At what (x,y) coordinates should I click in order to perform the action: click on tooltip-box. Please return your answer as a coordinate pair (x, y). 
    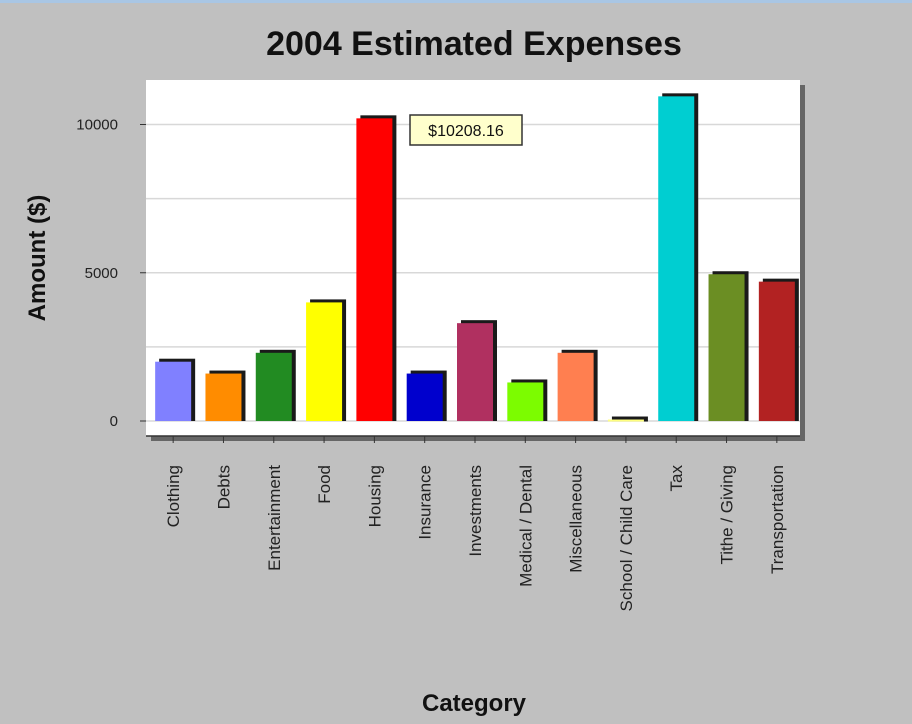
    Looking at the image, I should click on (466, 130).